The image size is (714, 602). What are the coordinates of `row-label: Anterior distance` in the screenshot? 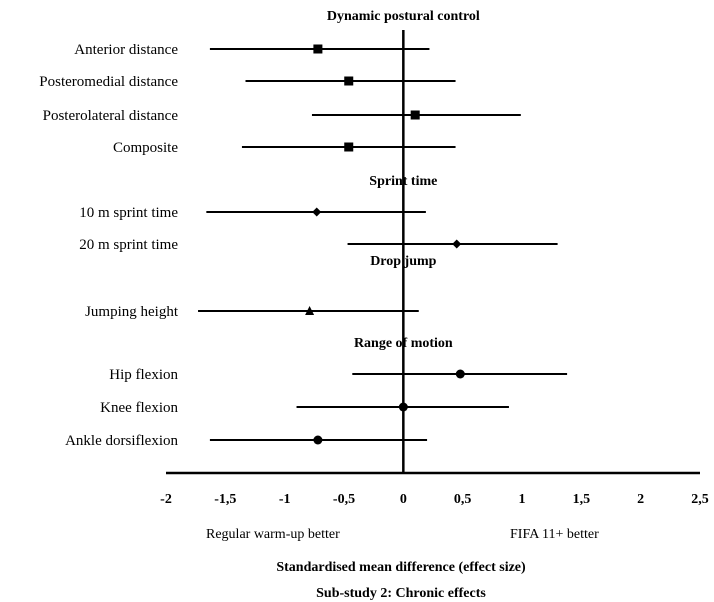 It's located at (126, 50).